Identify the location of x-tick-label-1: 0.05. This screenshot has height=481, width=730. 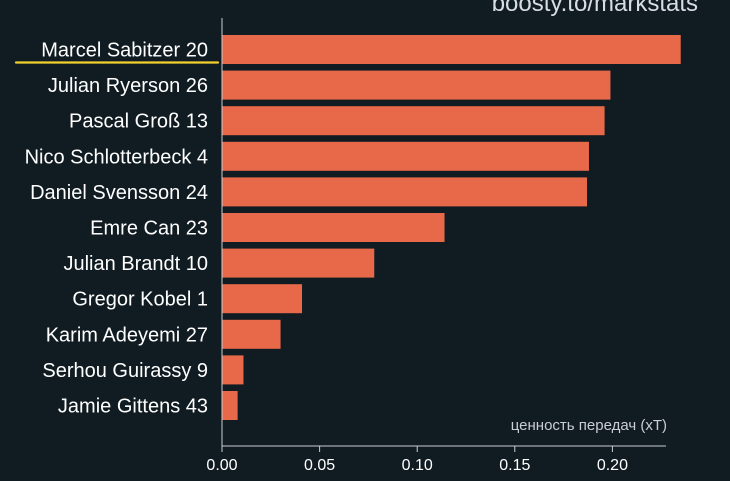
(319, 465).